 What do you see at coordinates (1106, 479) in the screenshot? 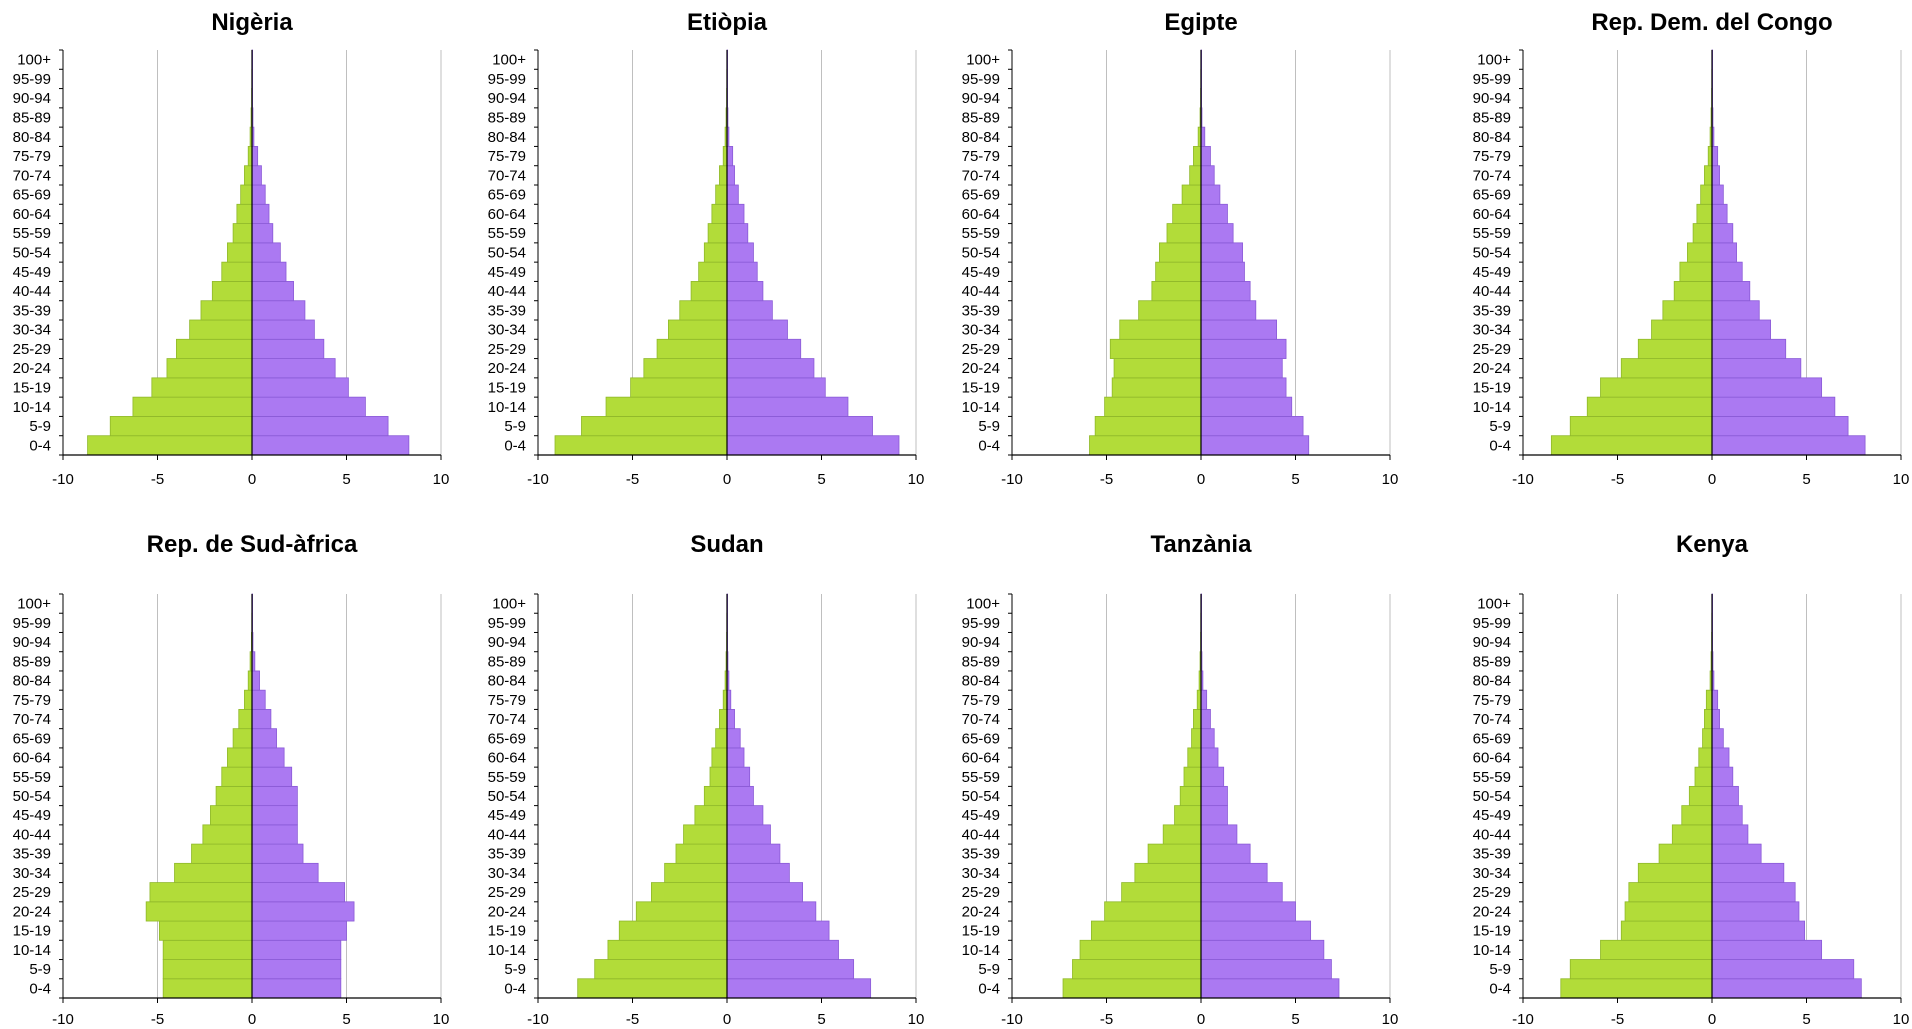
I see `x-tick-label: -5` at bounding box center [1106, 479].